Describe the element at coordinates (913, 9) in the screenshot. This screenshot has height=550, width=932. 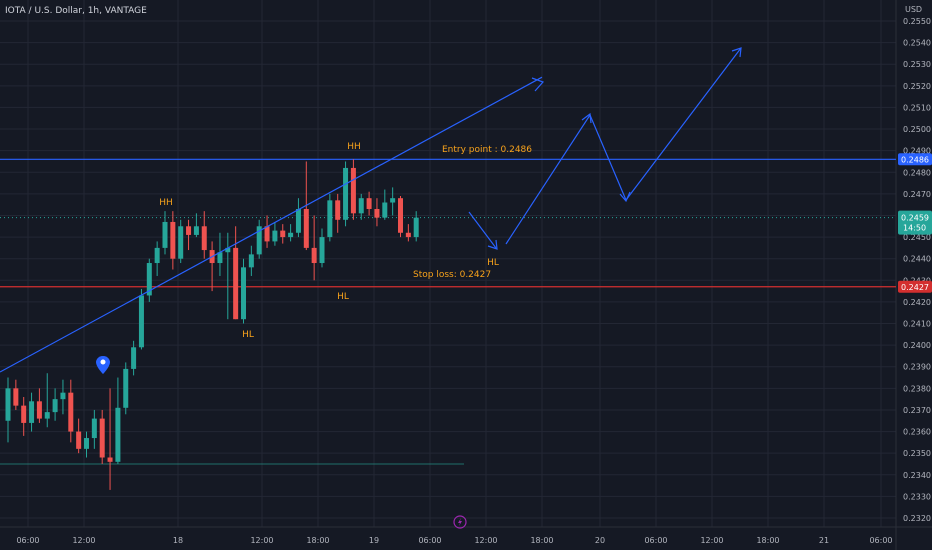
I see `currency-label: USD` at that location.